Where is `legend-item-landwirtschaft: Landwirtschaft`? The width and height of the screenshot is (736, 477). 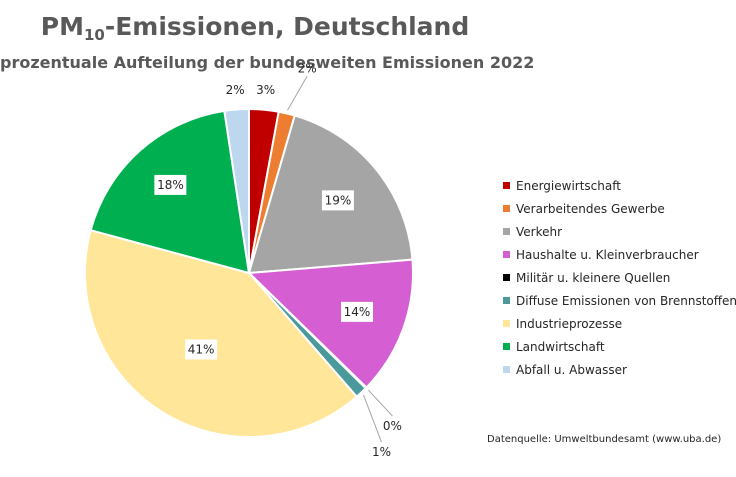 legend-item-landwirtschaft: Landwirtschaft is located at coordinates (619, 346).